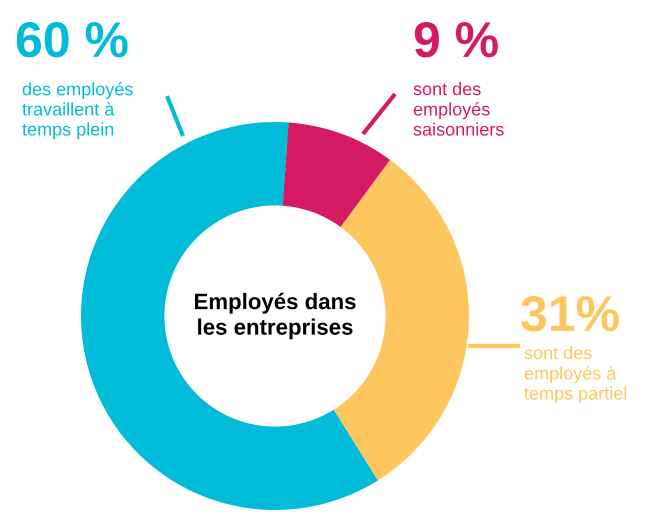 This screenshot has height=514, width=652. Describe the element at coordinates (72, 40) in the screenshot. I see `data-label: 60 %` at that location.